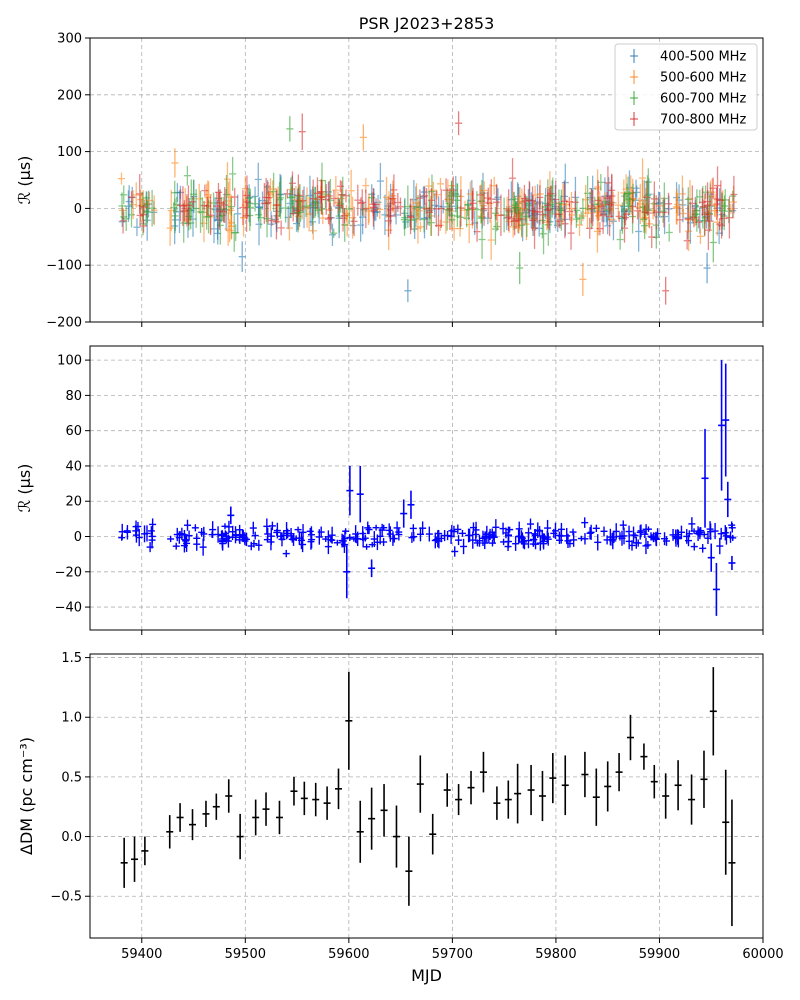 This screenshot has height=1000, width=800. I want to click on x-tick-label: 59900, so click(659, 954).